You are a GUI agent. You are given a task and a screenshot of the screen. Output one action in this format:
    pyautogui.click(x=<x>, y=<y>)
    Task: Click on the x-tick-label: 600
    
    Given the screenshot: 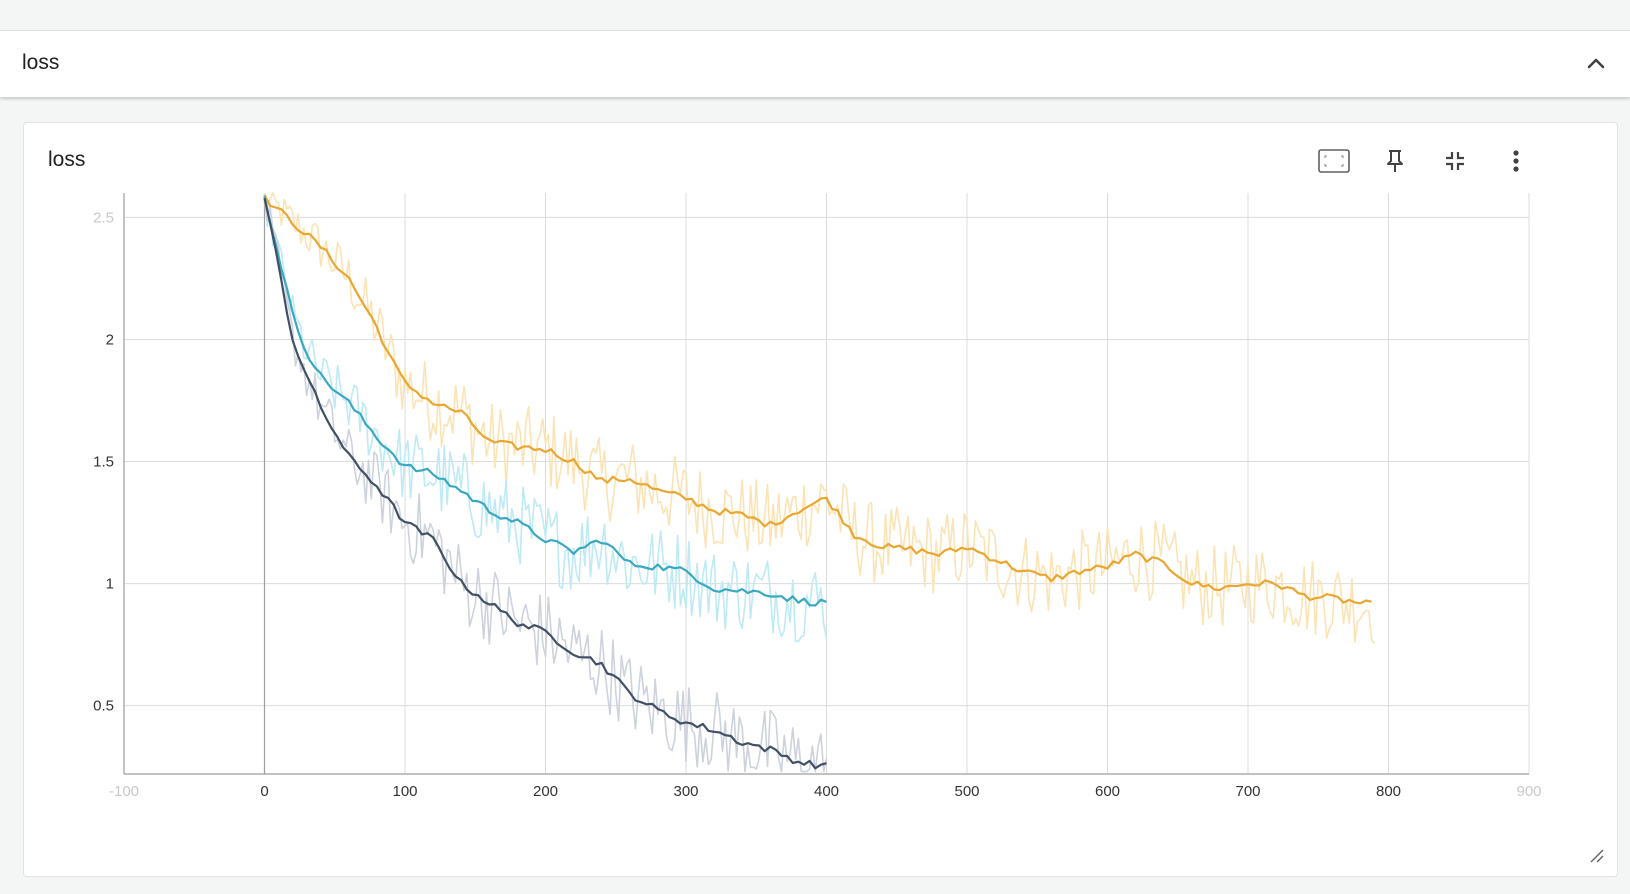 What is the action you would take?
    pyautogui.click(x=1107, y=791)
    